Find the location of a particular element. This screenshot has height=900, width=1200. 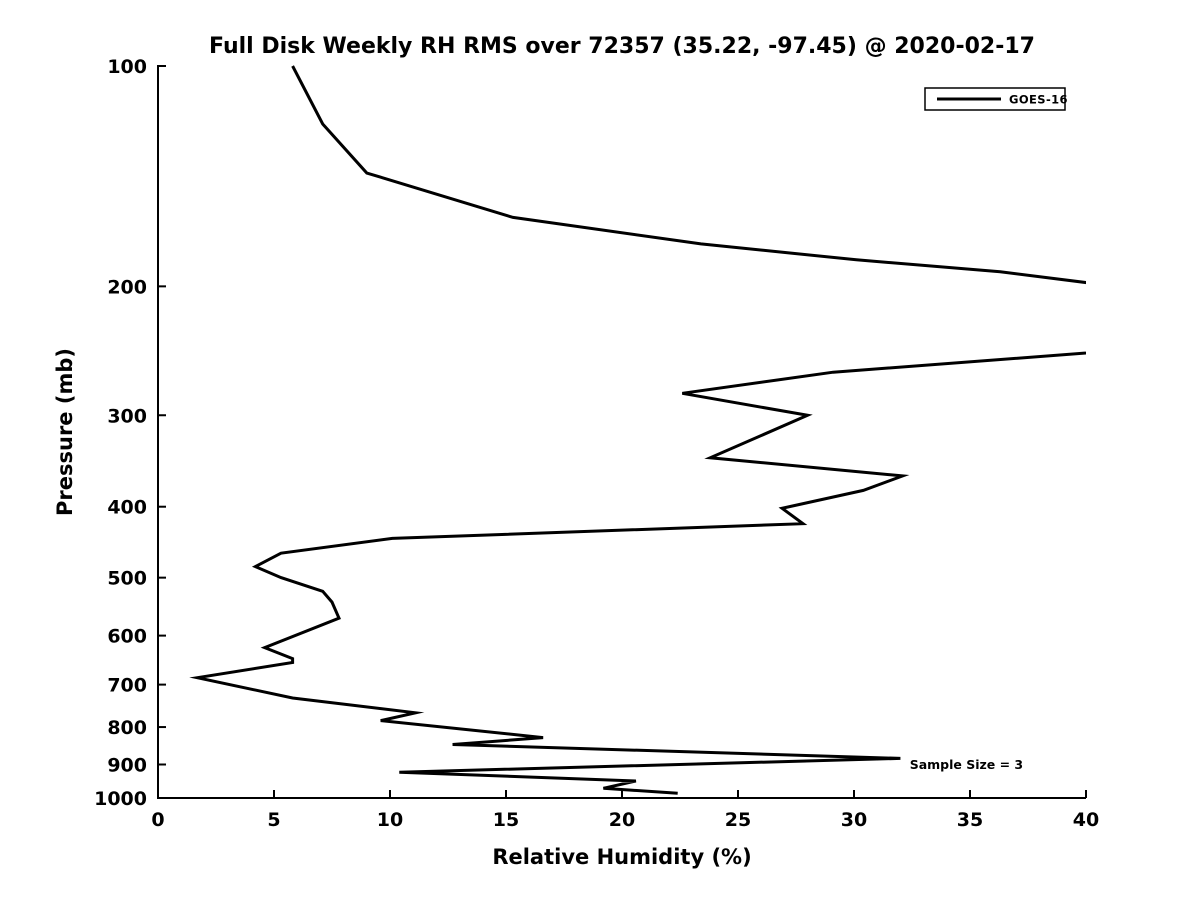

y-tick-label: 600 is located at coordinates (127, 637).